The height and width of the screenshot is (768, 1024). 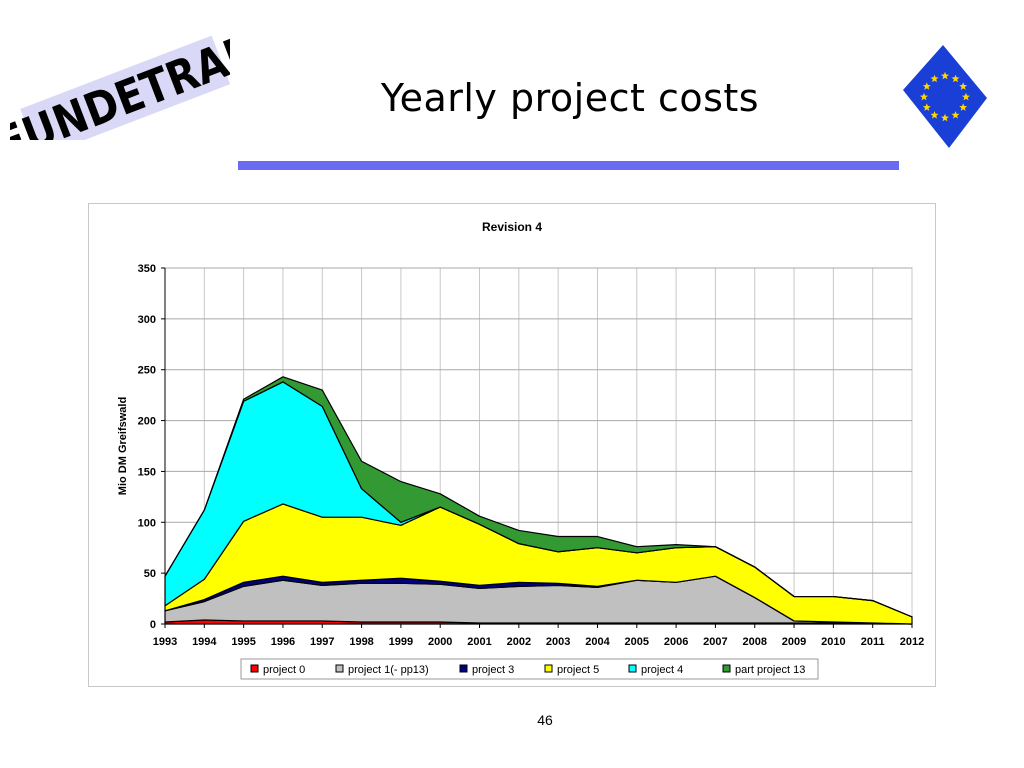 I want to click on x-tick-label: 2003, so click(x=558, y=642).